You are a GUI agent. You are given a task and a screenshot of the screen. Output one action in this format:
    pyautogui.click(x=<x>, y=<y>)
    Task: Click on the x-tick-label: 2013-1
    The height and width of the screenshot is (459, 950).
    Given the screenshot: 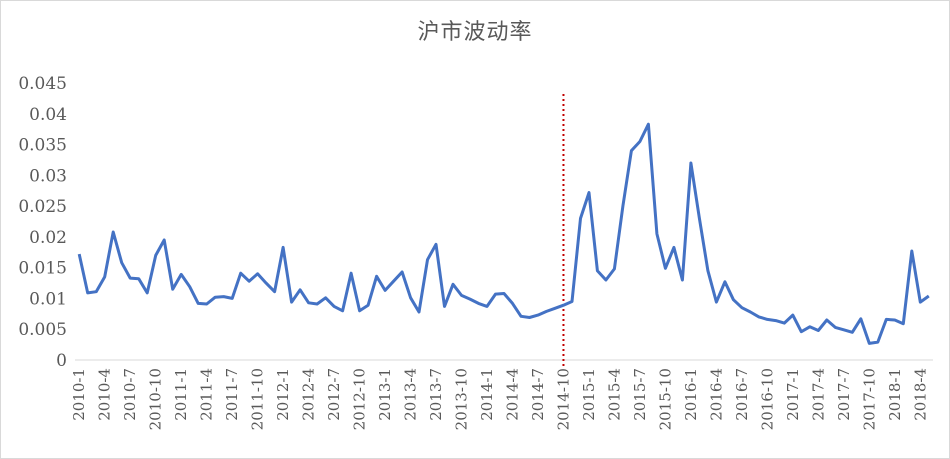 What is the action you would take?
    pyautogui.click(x=385, y=394)
    